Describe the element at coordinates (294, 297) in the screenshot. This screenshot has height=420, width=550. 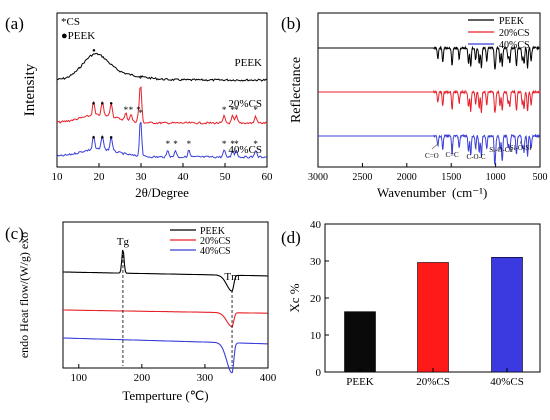
I see `y-axis-label: Xc %` at that location.